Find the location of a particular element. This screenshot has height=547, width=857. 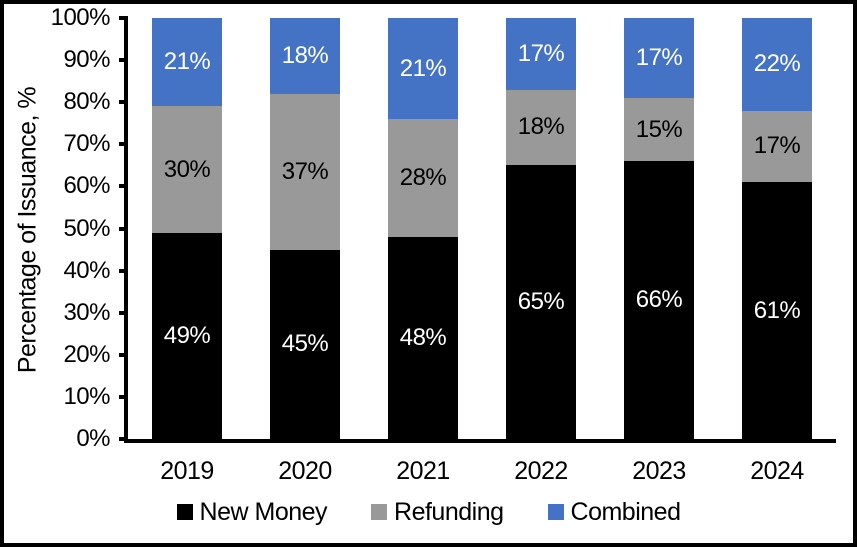

legend-item-combined: Combined is located at coordinates (614, 512).